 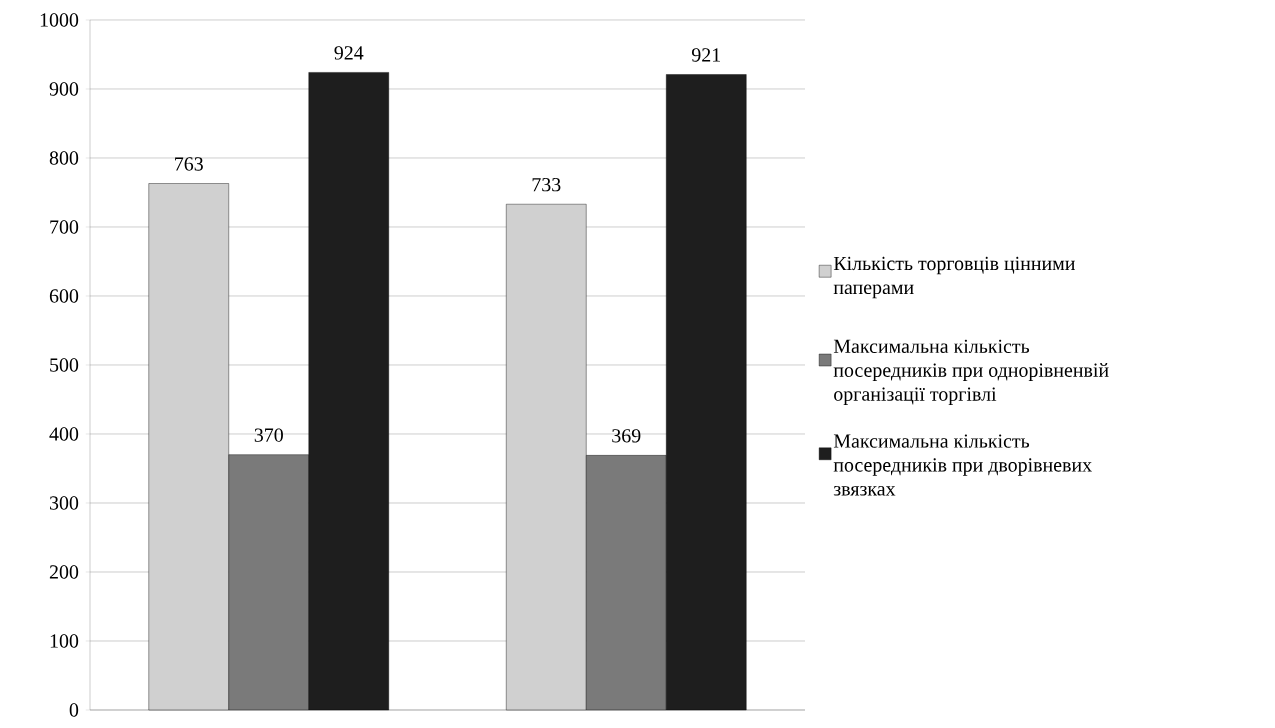 I want to click on data-label: 369, so click(x=626, y=436).